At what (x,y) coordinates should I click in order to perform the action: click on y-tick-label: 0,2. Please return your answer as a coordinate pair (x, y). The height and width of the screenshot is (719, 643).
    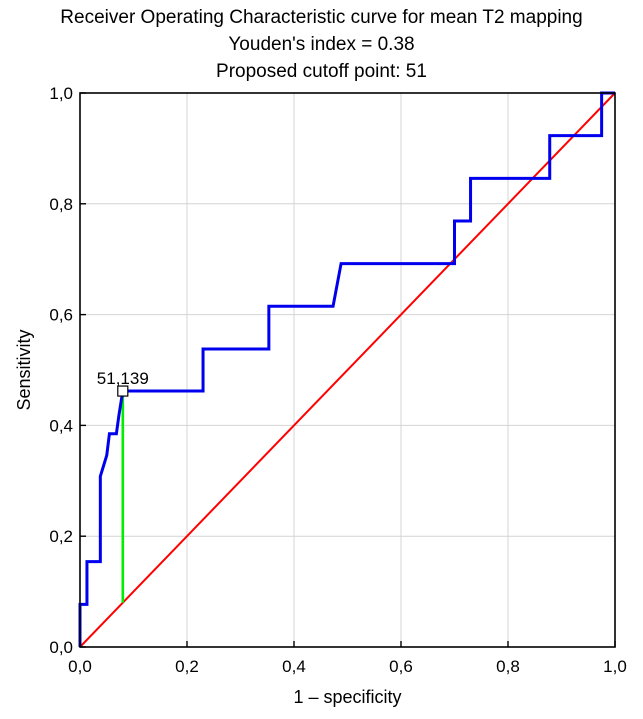
    Looking at the image, I should click on (61, 536).